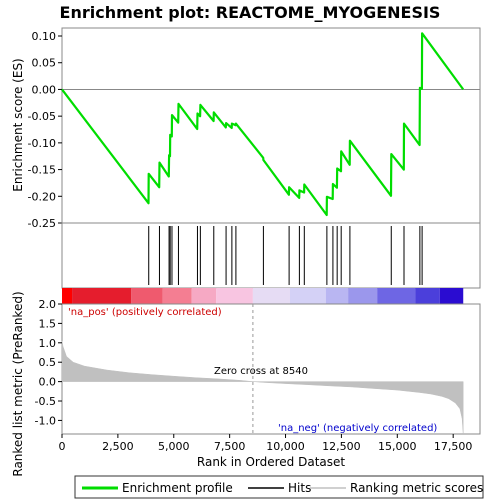  Describe the element at coordinates (45, 130) in the screenshot. I see `es-y-ticks: 0.10 0.05 0.00 -0.05 -0.10 -0.15 -0.20 -0.25` at that location.